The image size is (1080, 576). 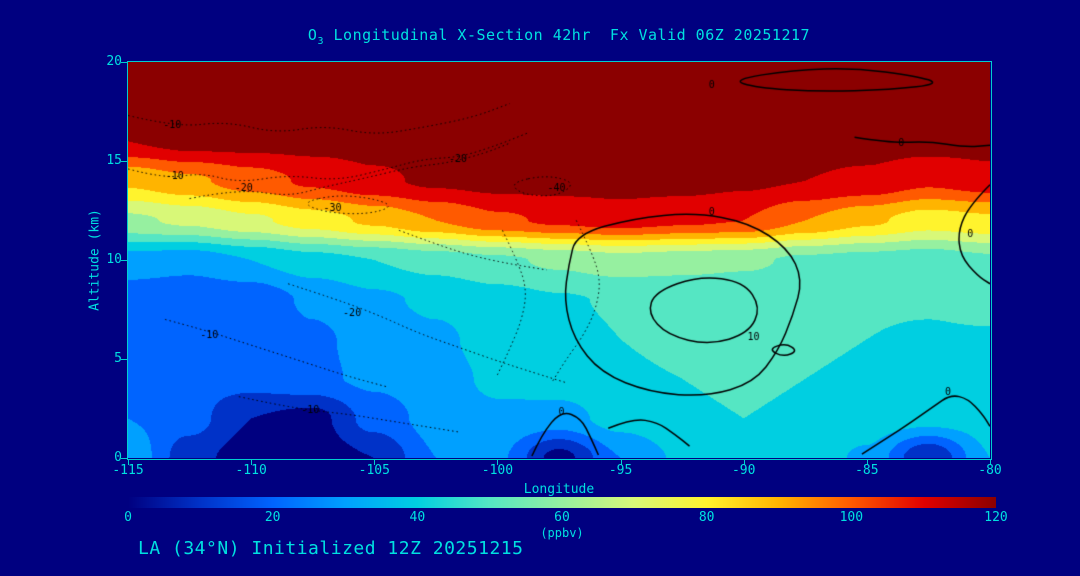 I want to click on colorbar-tick-label: 120, so click(x=996, y=517).